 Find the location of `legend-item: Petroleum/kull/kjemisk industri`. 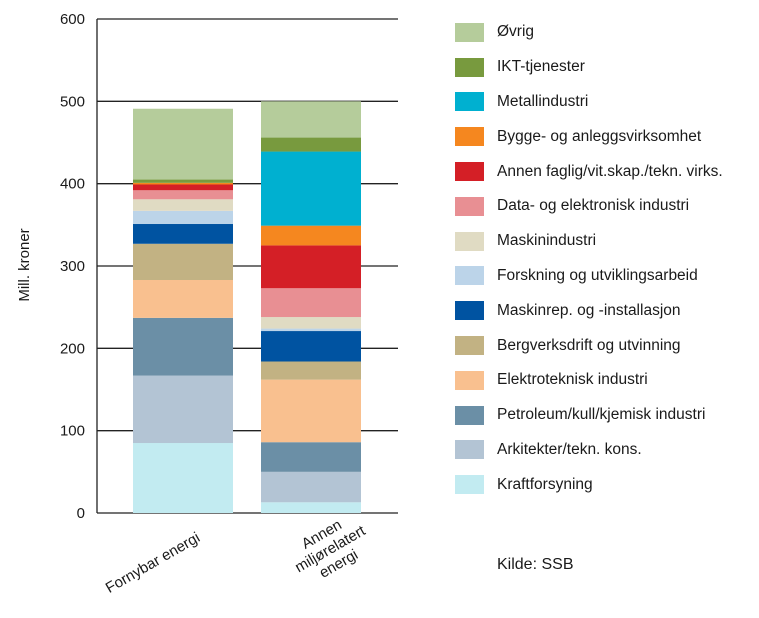

legend-item: Petroleum/kull/kjemisk industri is located at coordinates (605, 415).